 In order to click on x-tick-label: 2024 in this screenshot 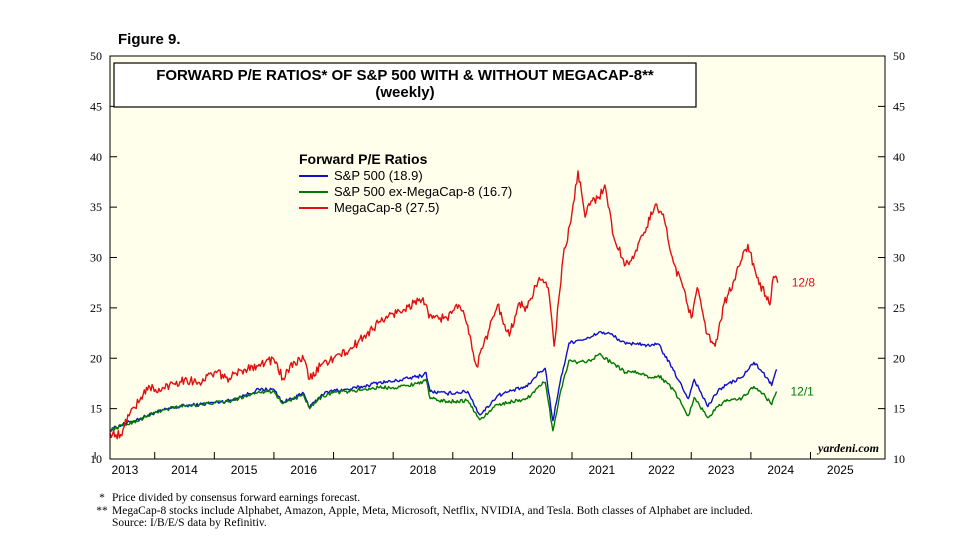, I will do `click(780, 470)`.